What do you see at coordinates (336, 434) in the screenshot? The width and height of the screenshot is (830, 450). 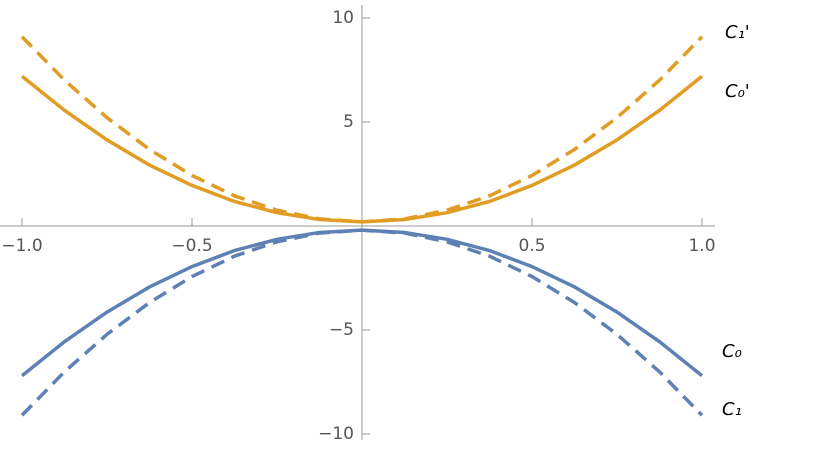 I see `y-tick-label: −10` at bounding box center [336, 434].